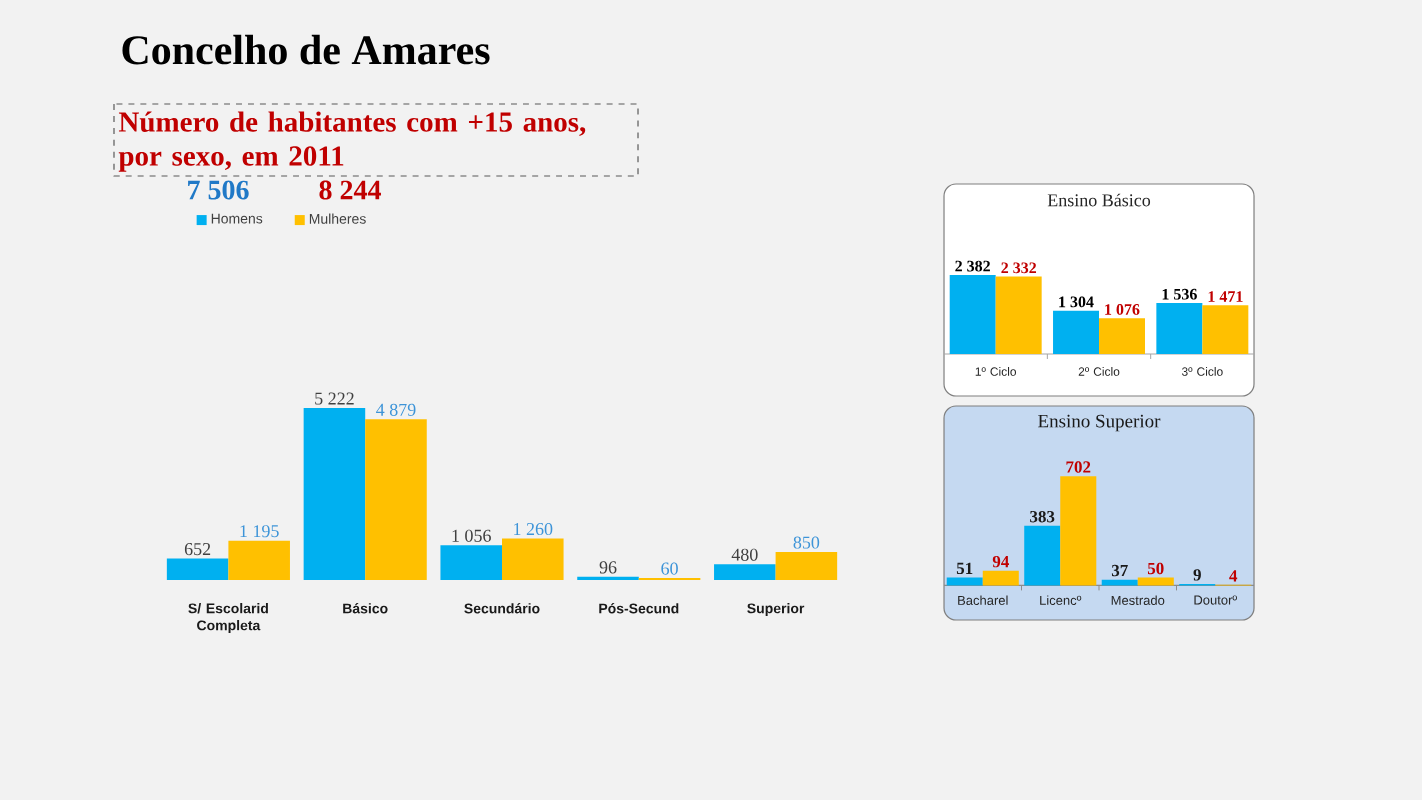 The image size is (1422, 800). What do you see at coordinates (669, 568) in the screenshot?
I see `data-label: 60` at bounding box center [669, 568].